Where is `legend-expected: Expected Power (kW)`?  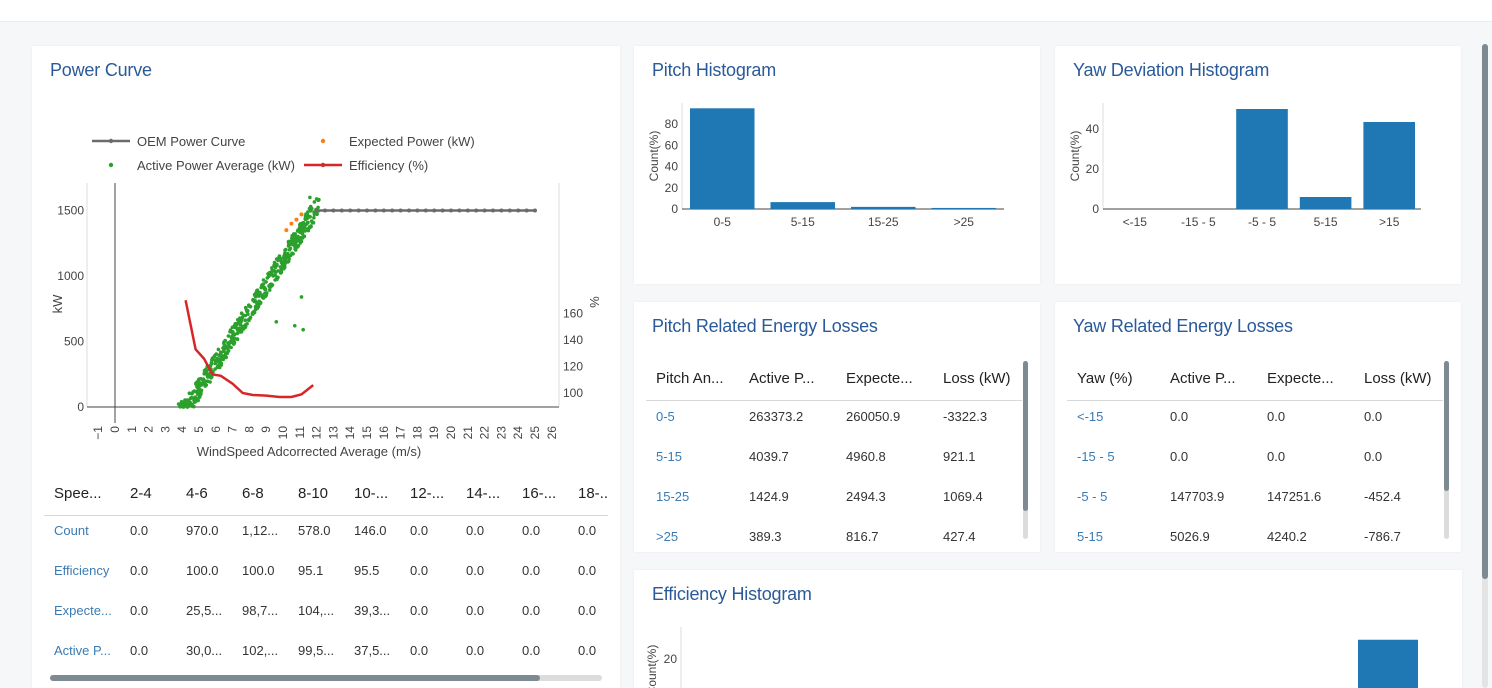 legend-expected: Expected Power (kW) is located at coordinates (397, 141).